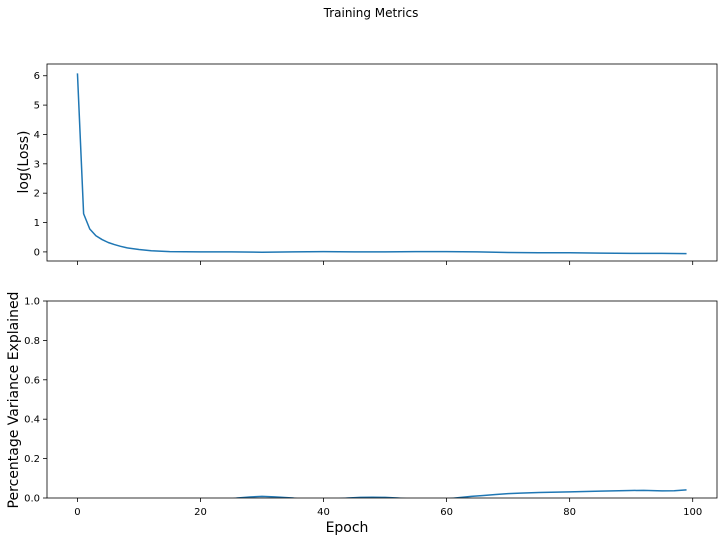  Describe the element at coordinates (32, 341) in the screenshot. I see `y-tick-label: 0.8` at that location.